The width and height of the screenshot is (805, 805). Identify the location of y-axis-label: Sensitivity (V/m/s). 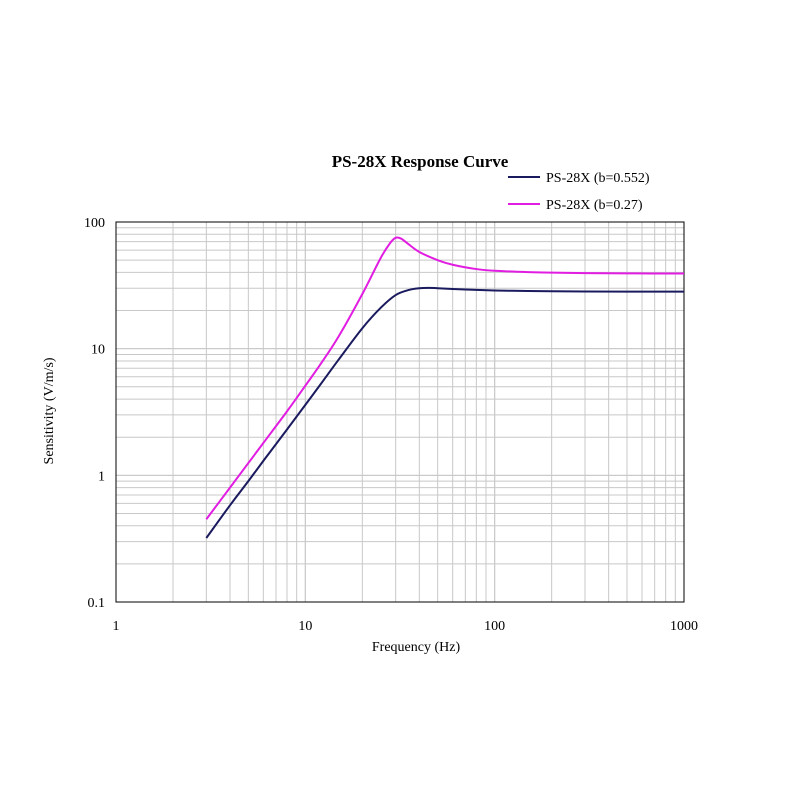
(49, 410).